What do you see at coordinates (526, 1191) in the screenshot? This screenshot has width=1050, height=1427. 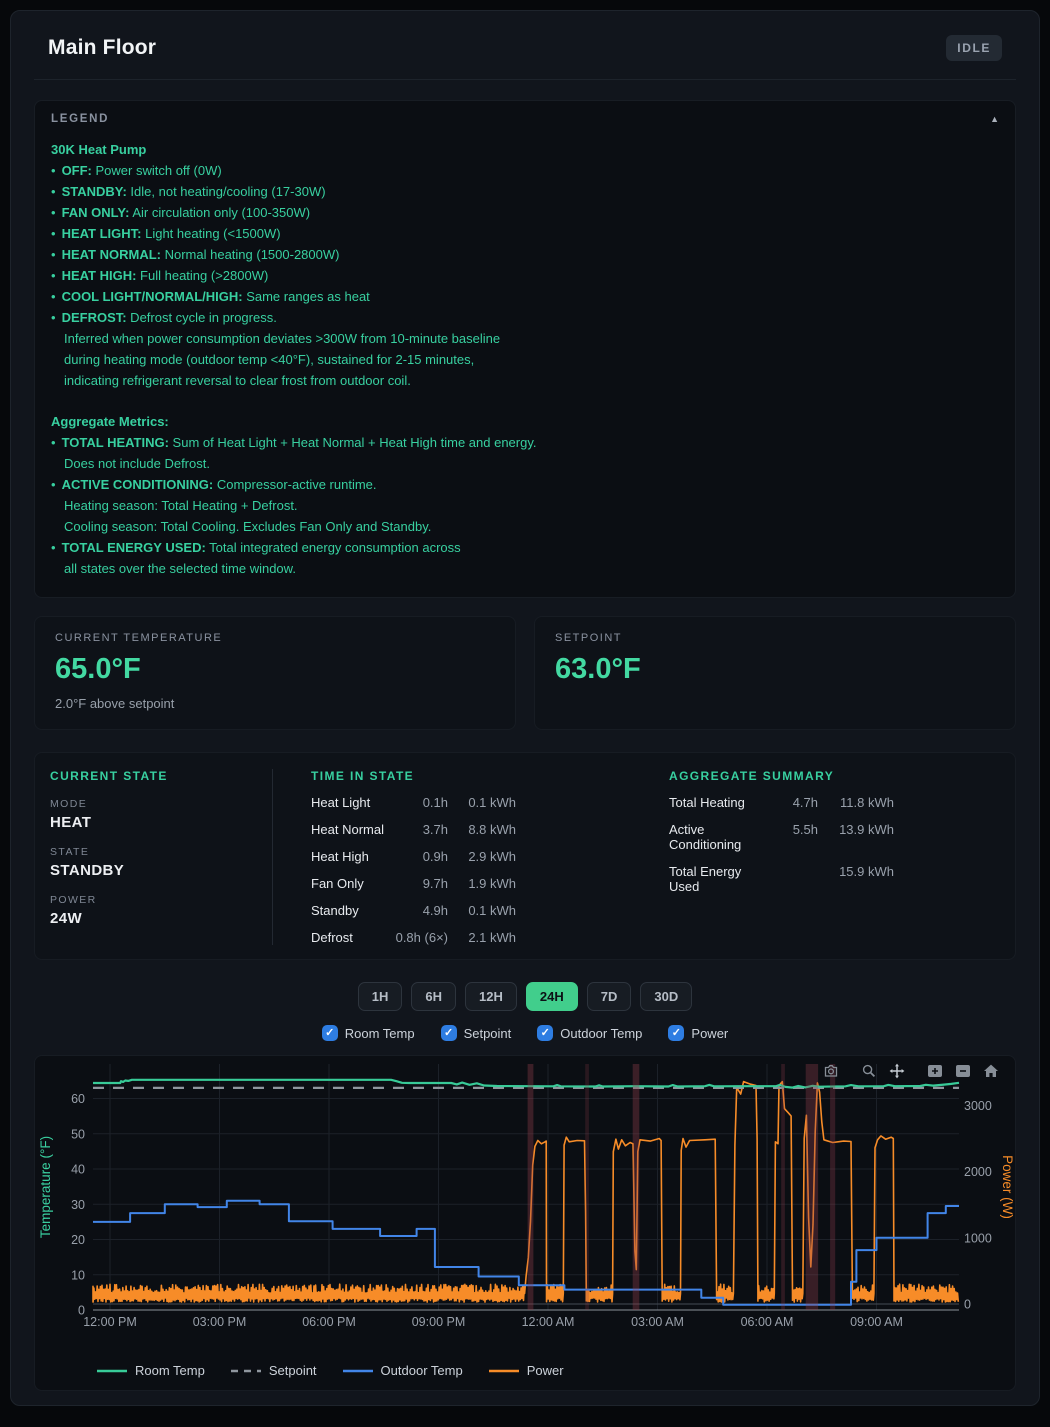 I see `power-line` at bounding box center [526, 1191].